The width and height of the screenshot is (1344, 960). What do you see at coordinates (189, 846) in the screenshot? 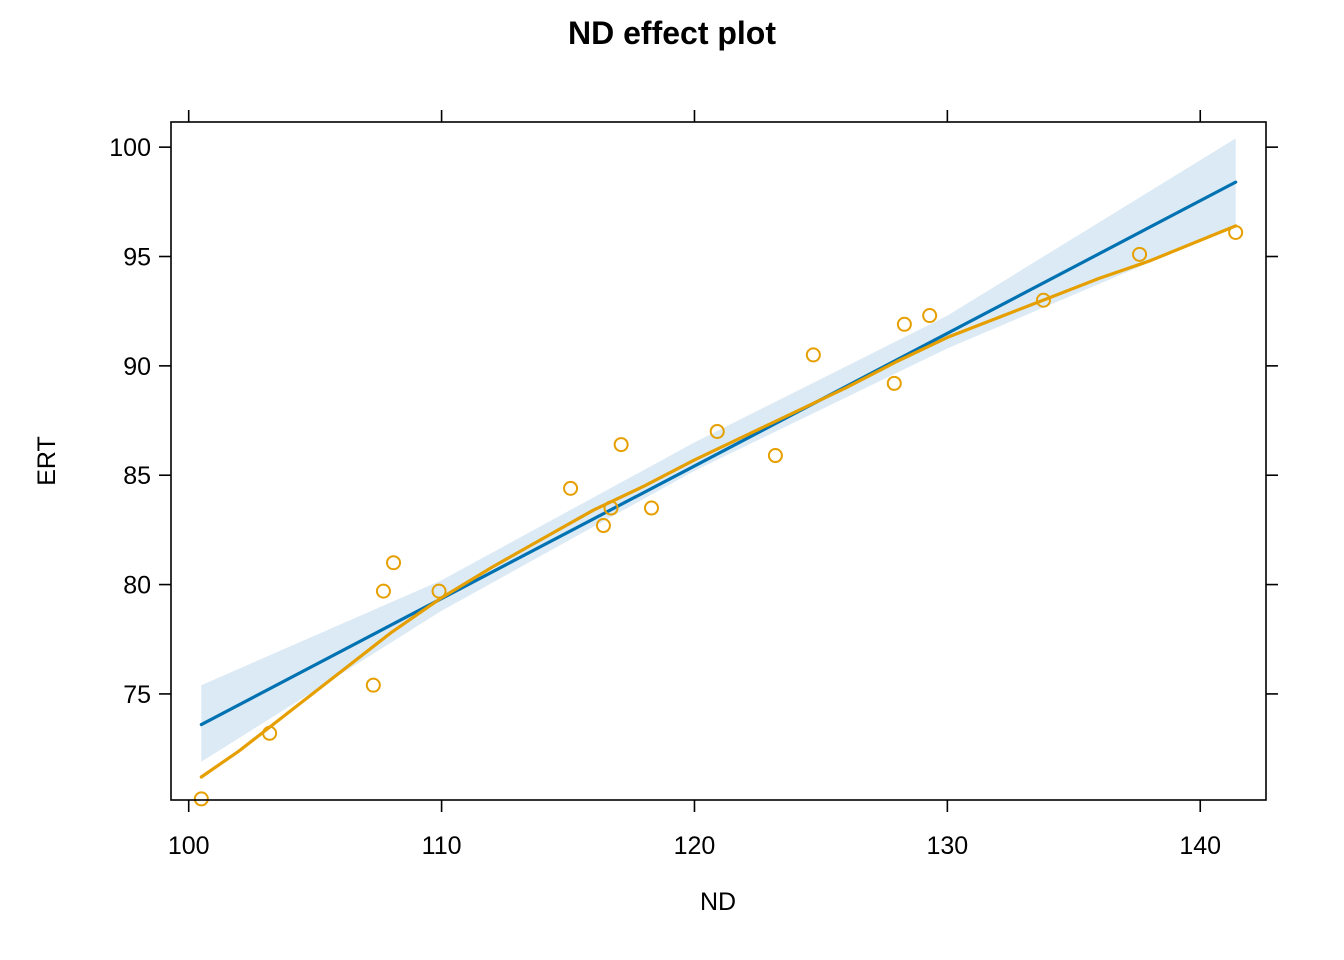
I see `x-tick-label: 100` at bounding box center [189, 846].